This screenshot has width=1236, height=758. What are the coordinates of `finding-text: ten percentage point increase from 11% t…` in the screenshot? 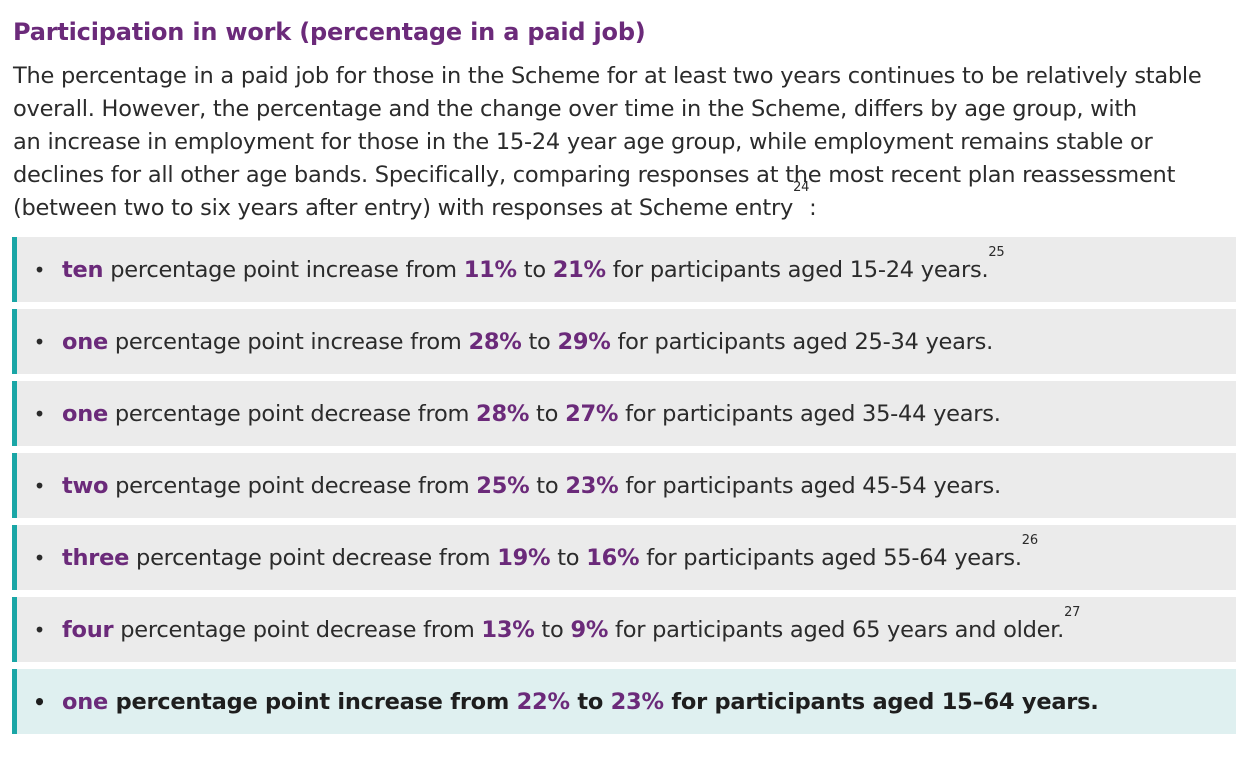 It's located at (533, 264).